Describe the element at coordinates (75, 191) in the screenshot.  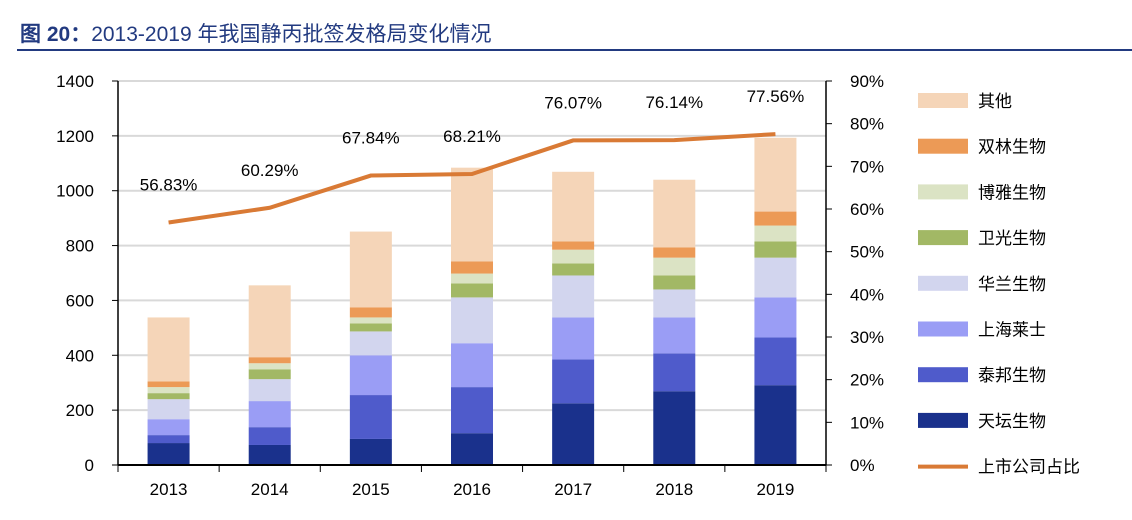
I see `y-tick-label: 1000` at that location.